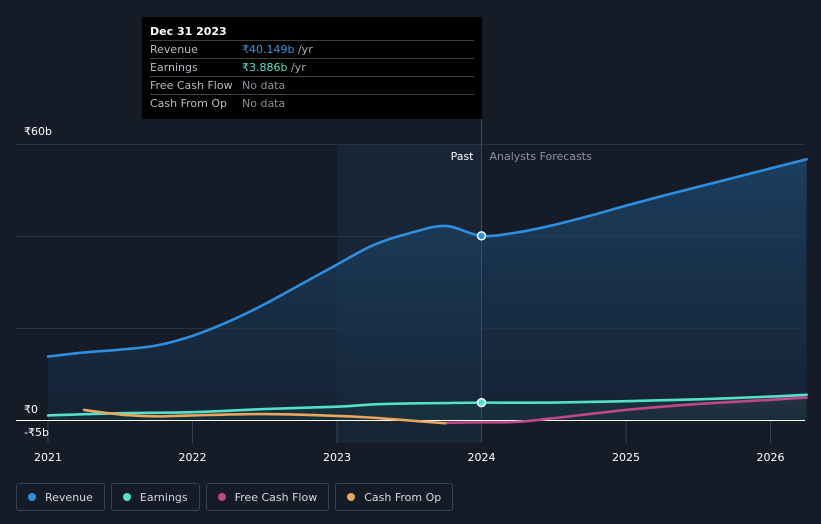 The width and height of the screenshot is (821, 524). I want to click on tooltip-label: Cash From Op, so click(189, 103).